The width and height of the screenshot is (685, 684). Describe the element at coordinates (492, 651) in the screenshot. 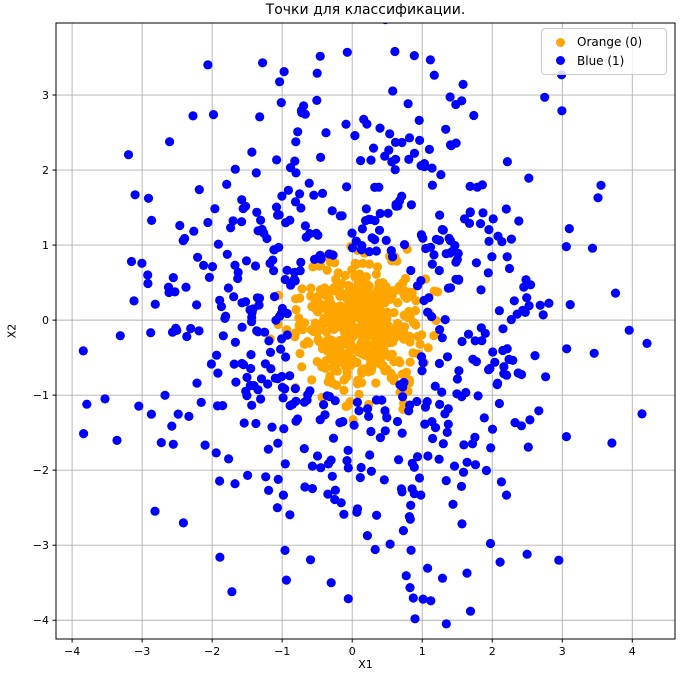

I see `x-tick-label: 2` at that location.